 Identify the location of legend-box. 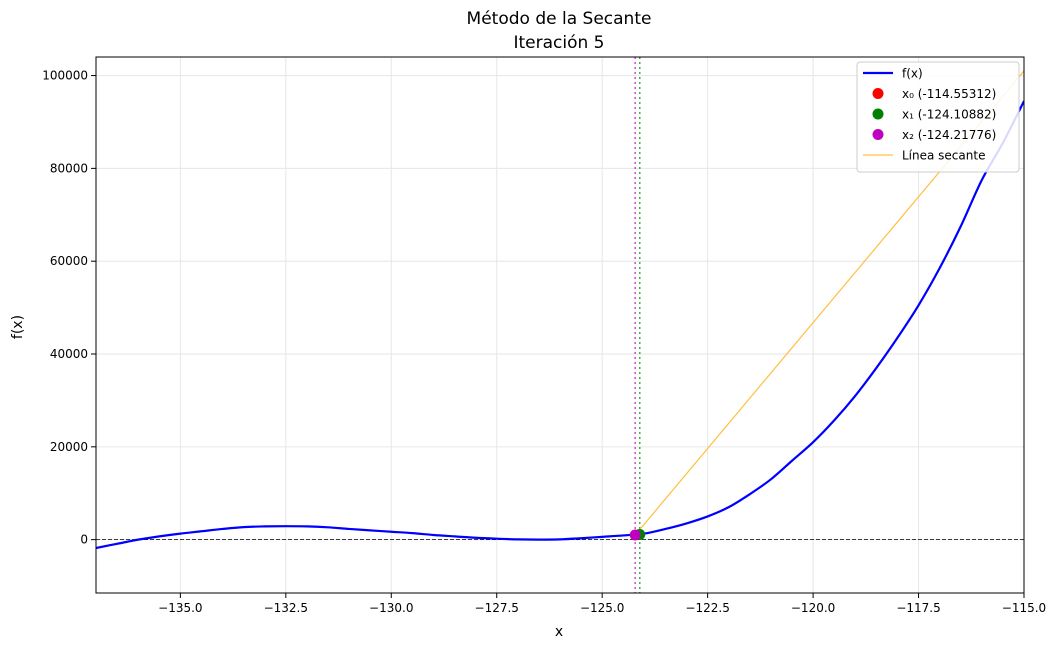
(938, 117).